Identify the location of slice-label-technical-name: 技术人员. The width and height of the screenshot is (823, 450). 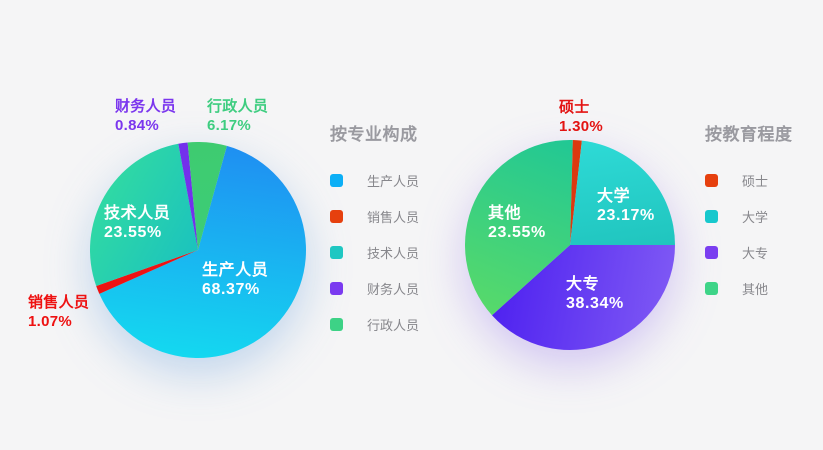
(137, 213).